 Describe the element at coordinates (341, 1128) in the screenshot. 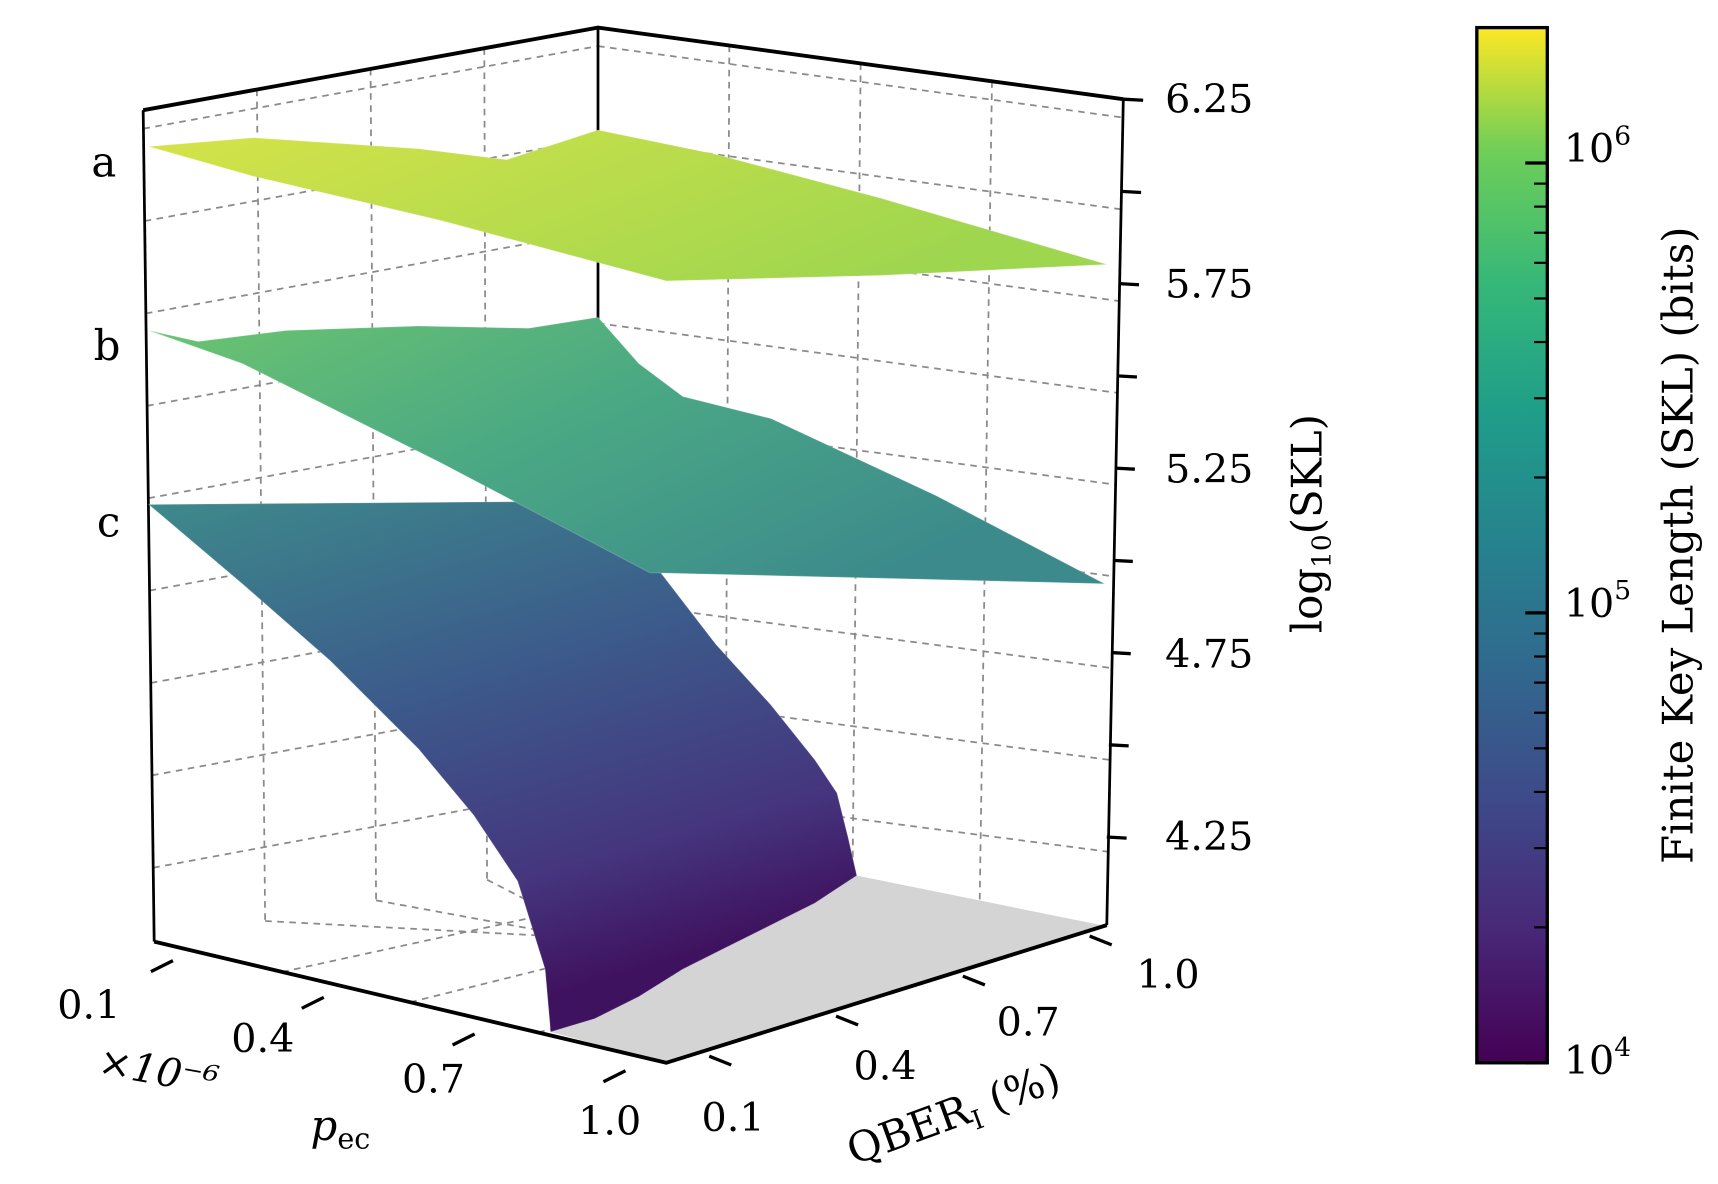

I see `x-axis-label: pec` at that location.